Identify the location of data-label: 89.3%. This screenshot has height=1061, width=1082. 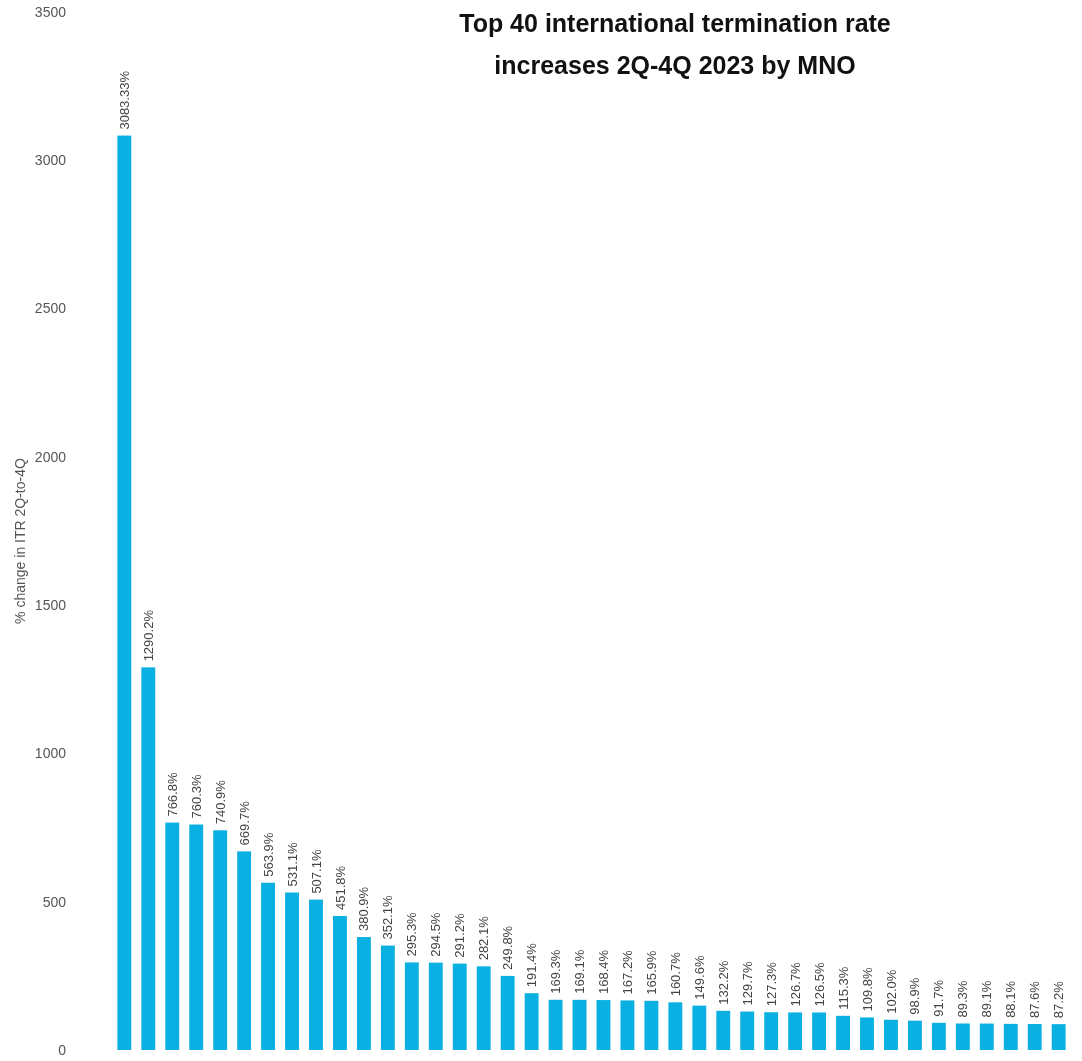
(963, 999).